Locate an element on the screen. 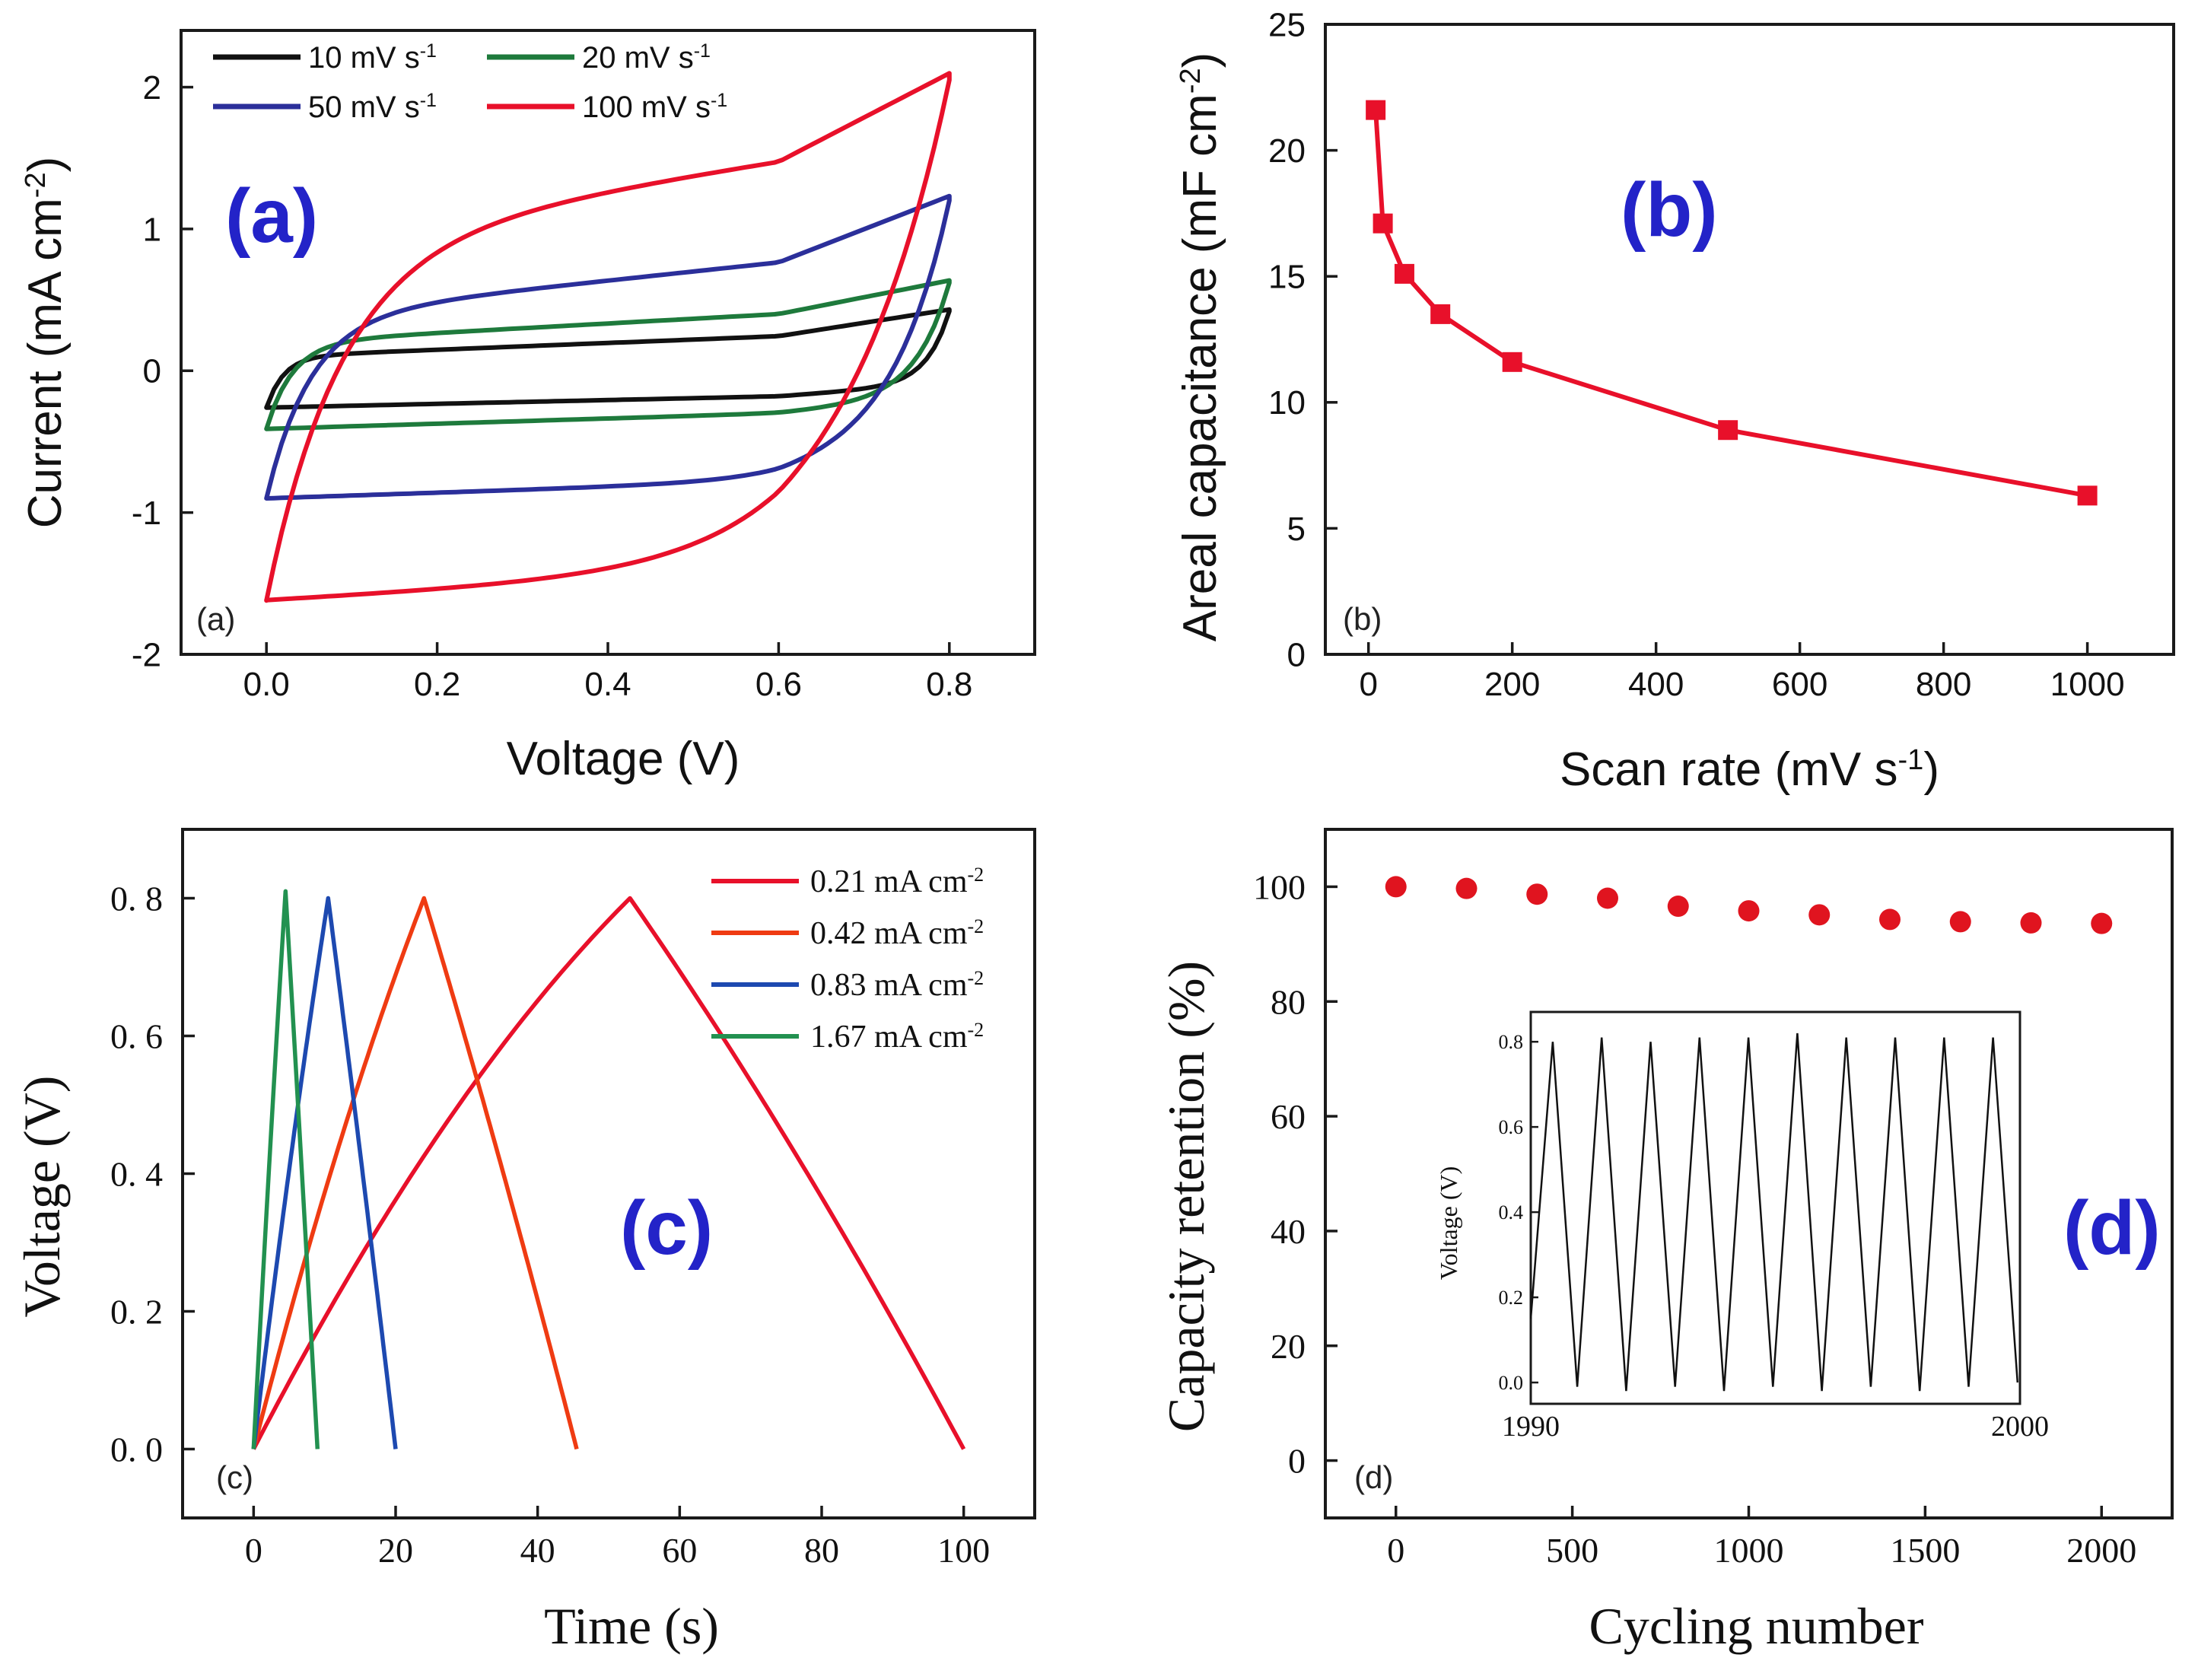 This screenshot has height=1680, width=2198. legend-label: 50 mV s-1 is located at coordinates (372, 107).